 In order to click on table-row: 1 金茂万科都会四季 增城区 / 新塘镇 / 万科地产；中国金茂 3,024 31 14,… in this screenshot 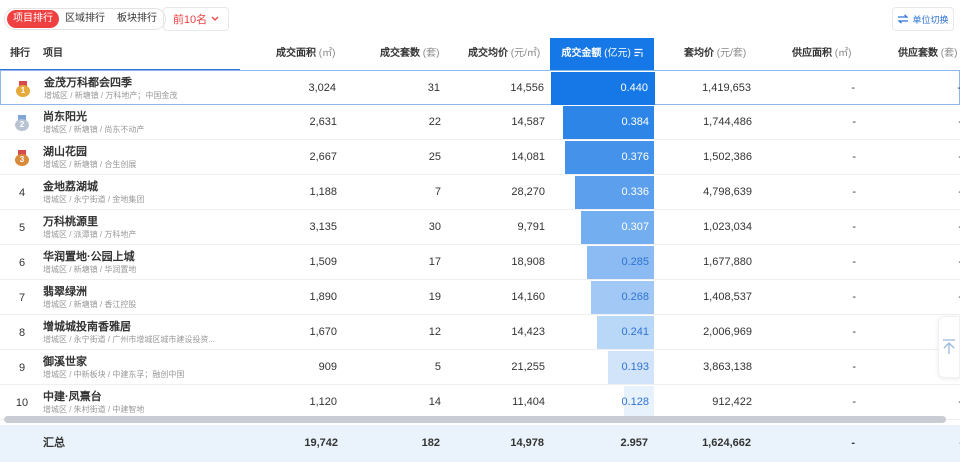, I will do `click(480, 87)`.